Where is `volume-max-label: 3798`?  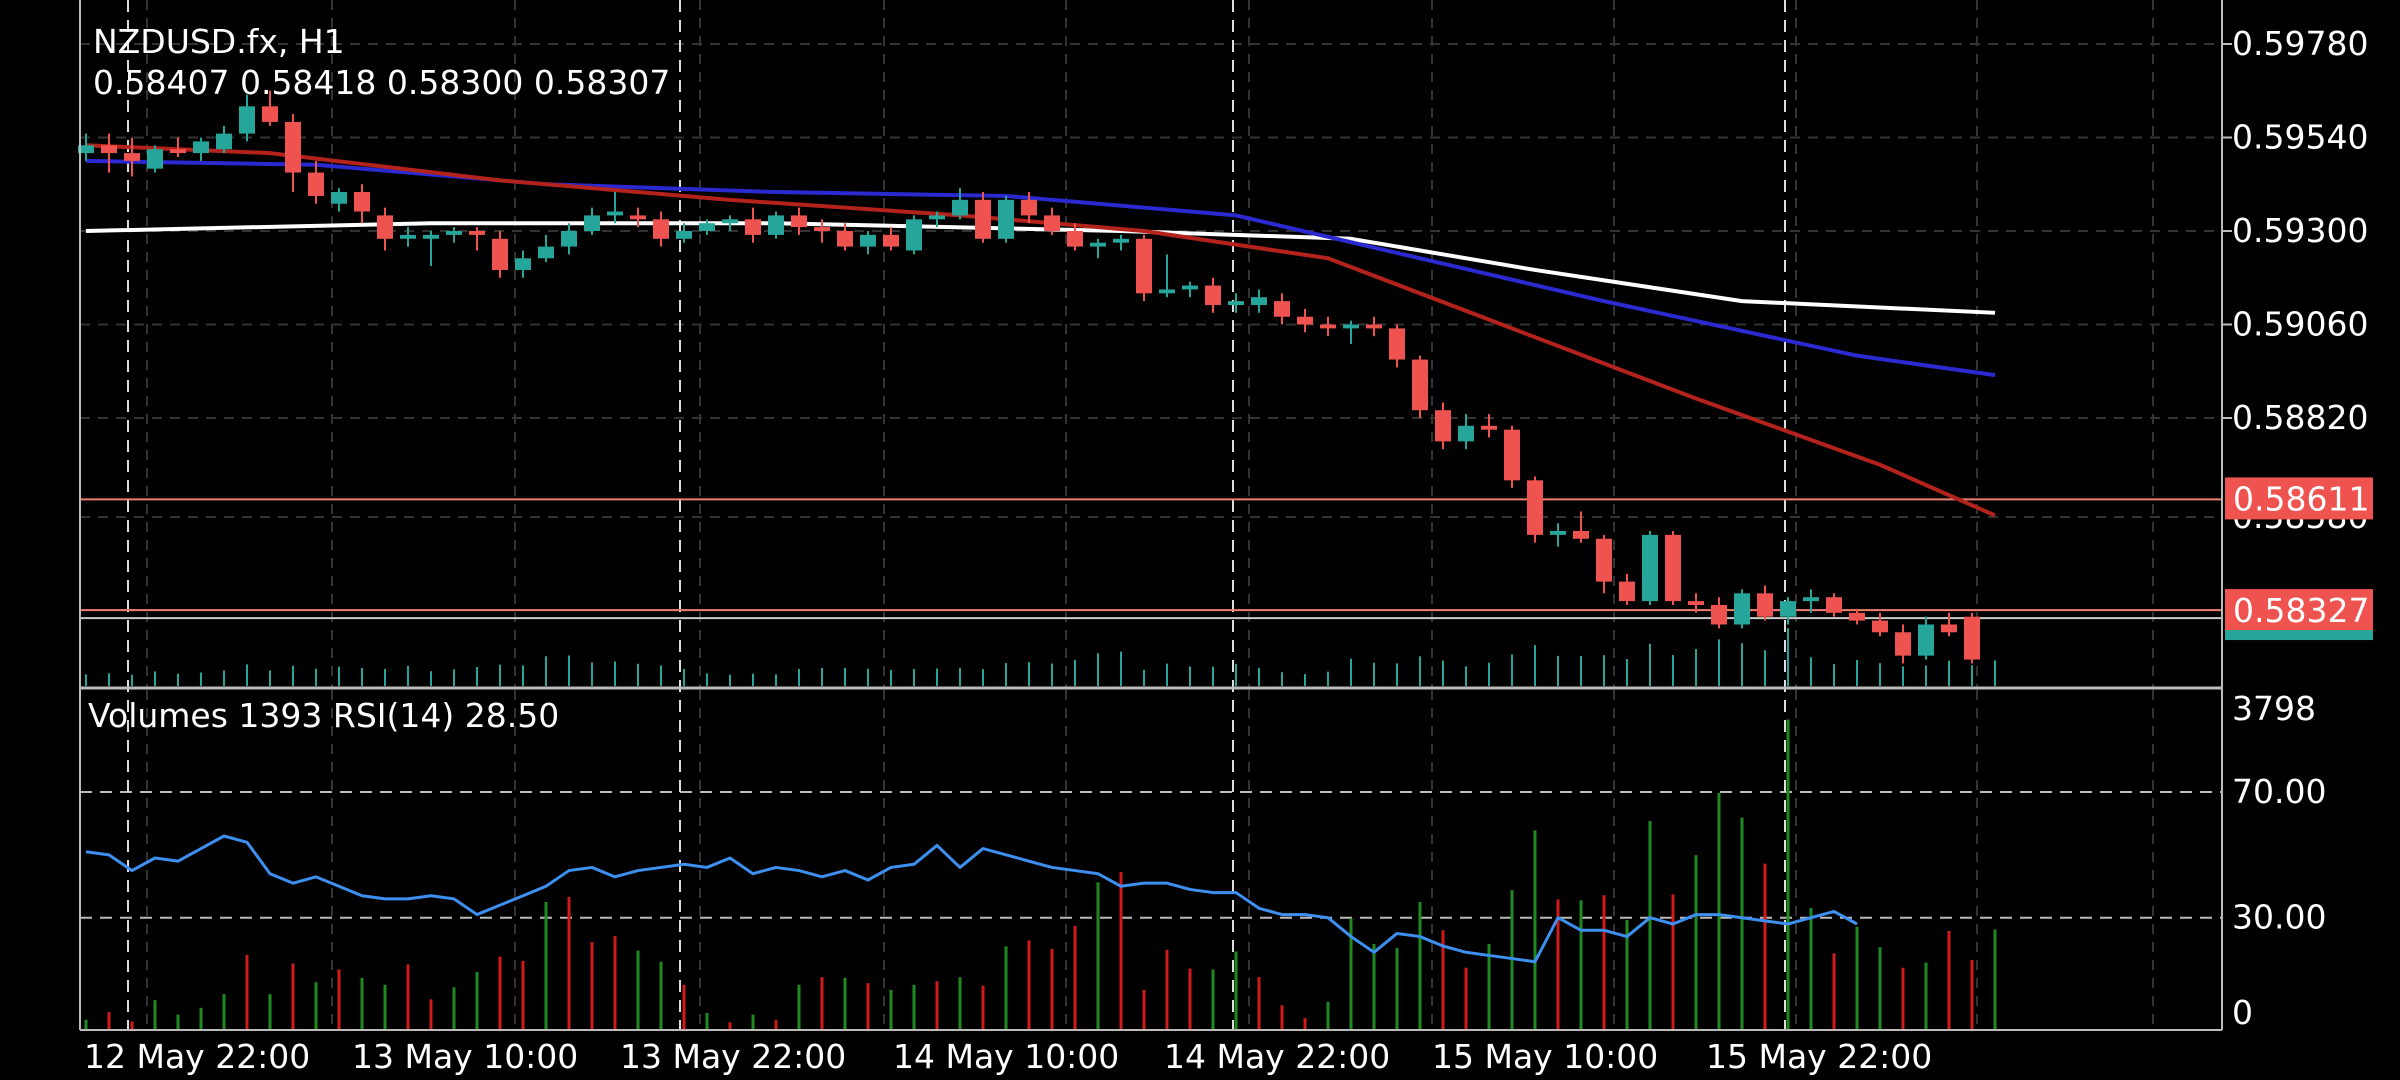 volume-max-label: 3798 is located at coordinates (2274, 708).